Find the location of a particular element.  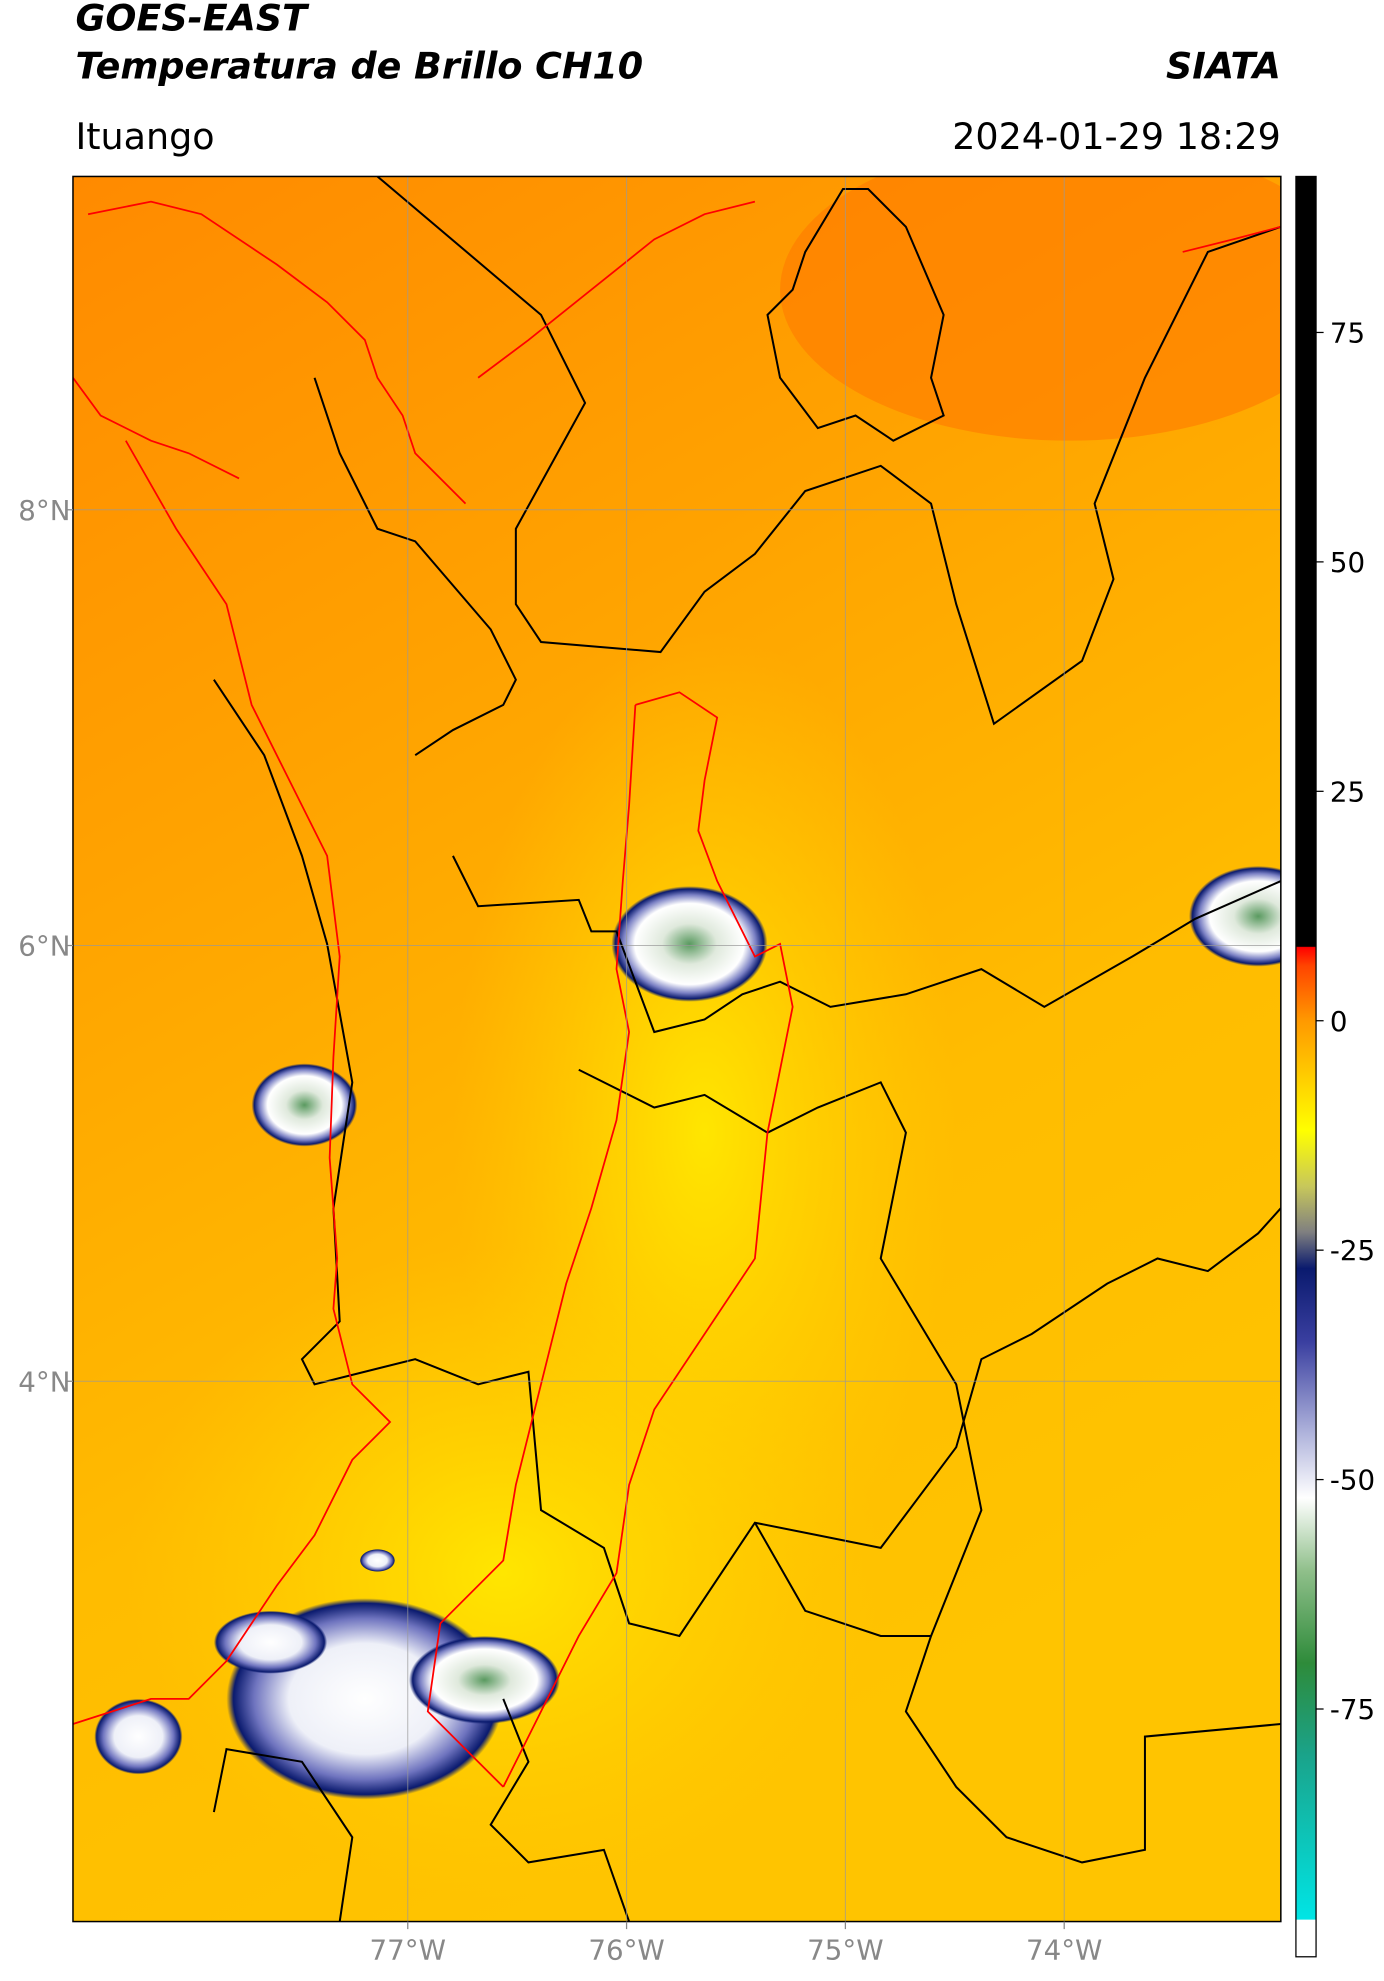

colorbar-tick-label: -25 is located at coordinates (1352, 1250).